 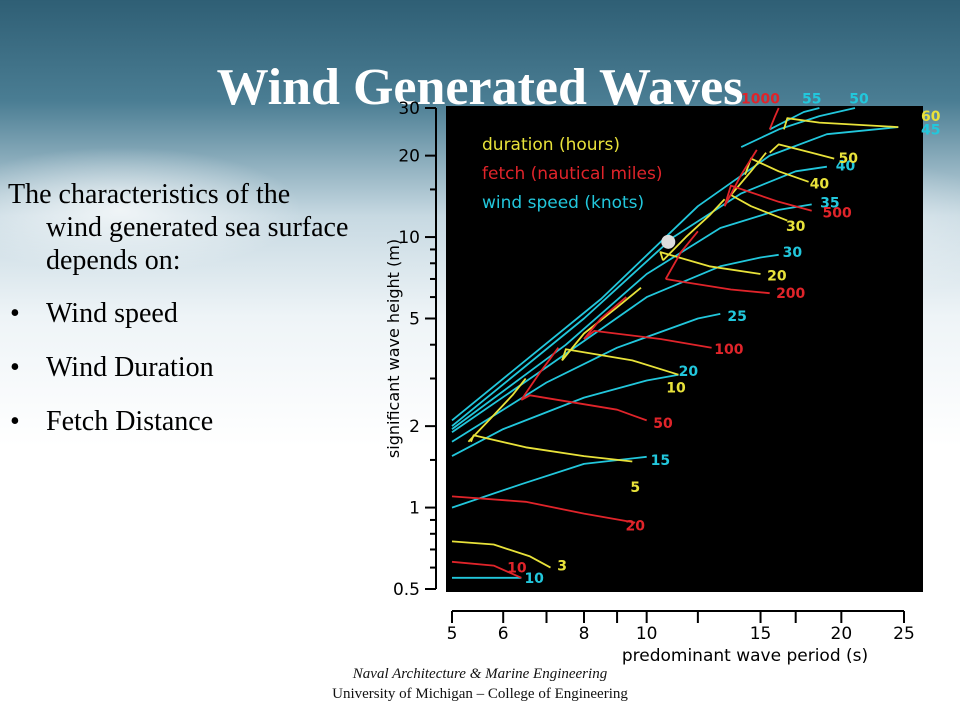 What do you see at coordinates (563, 203) in the screenshot?
I see `legend-entry: wind speed (knots)` at bounding box center [563, 203].